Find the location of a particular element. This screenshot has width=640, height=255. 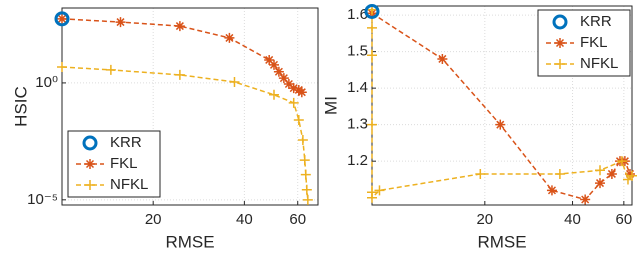

y-axis-label: MI is located at coordinates (330, 105).